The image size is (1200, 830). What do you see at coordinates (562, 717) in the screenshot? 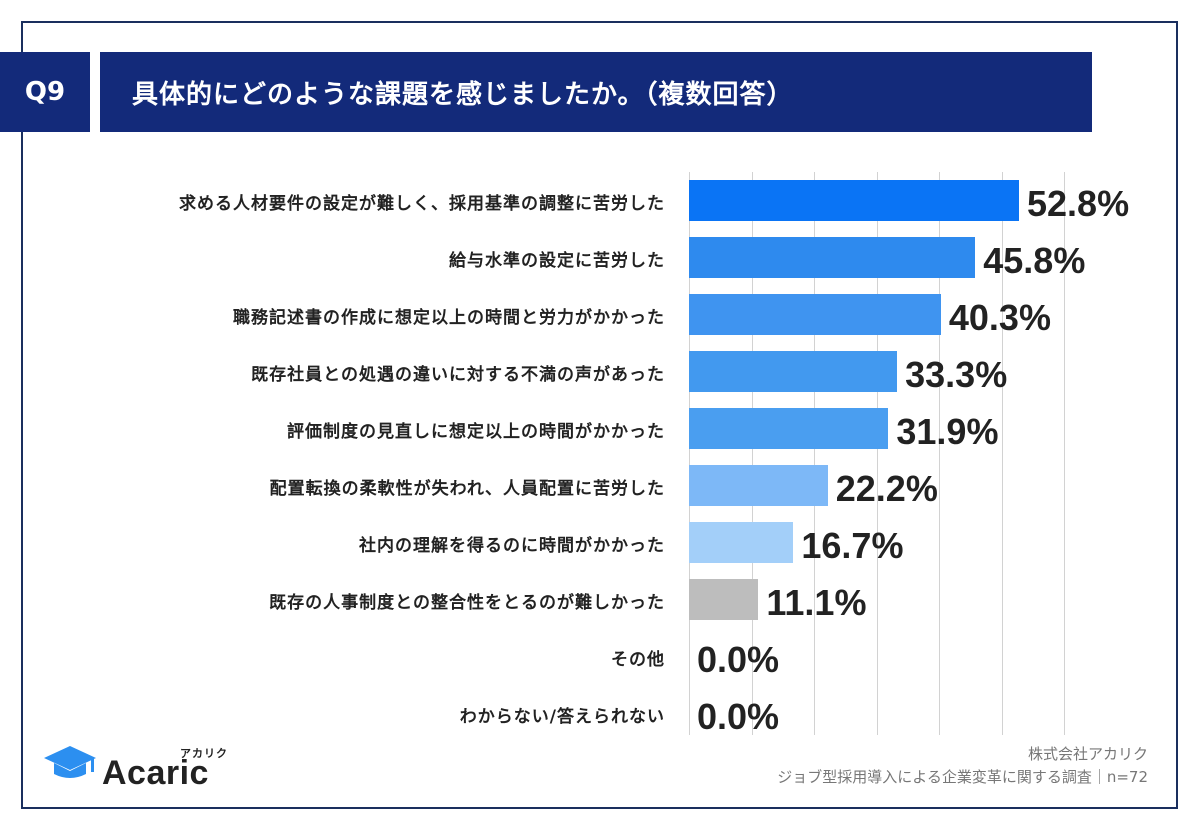
I see `category-label: わからない/答えられない` at bounding box center [562, 717].